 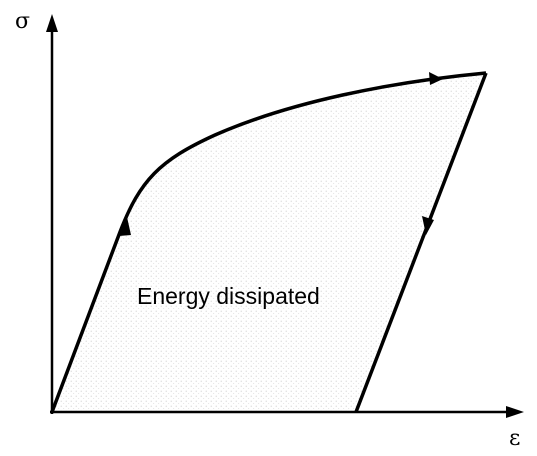 I want to click on sigma-axis-arrowhead, so click(x=52, y=23).